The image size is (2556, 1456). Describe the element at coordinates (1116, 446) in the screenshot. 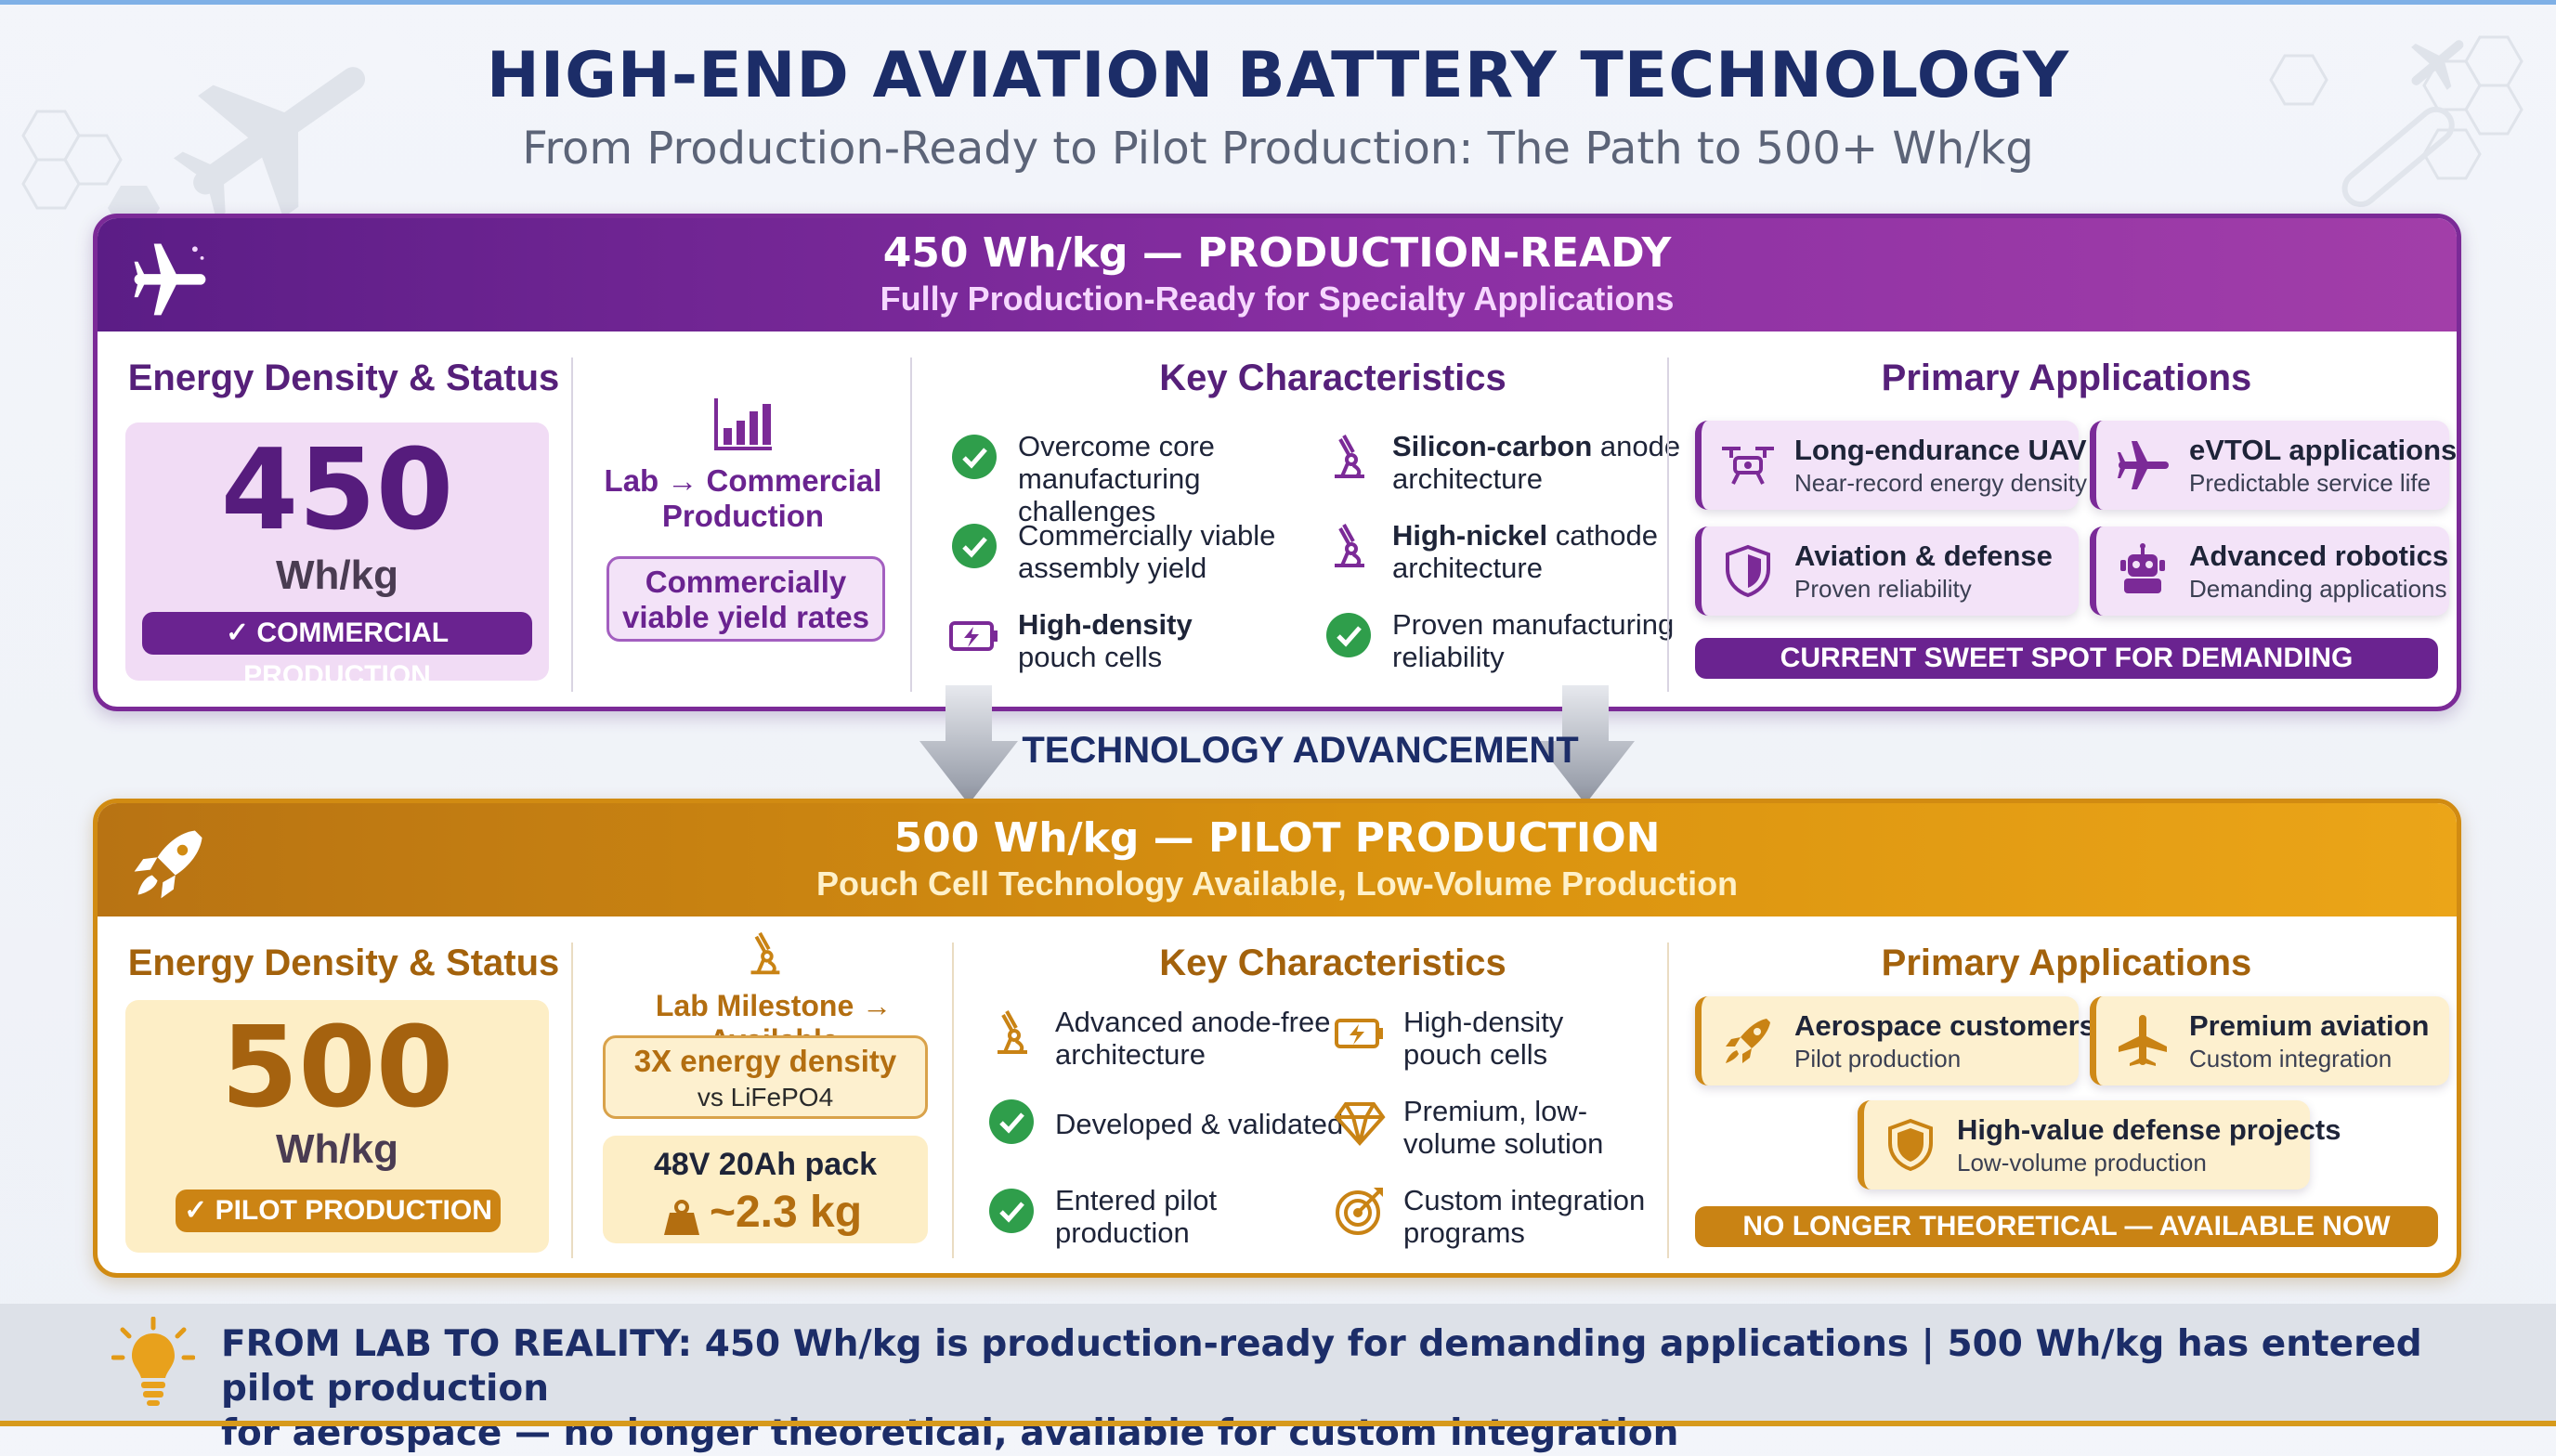

I see `characteristic-text: Overcome core` at that location.